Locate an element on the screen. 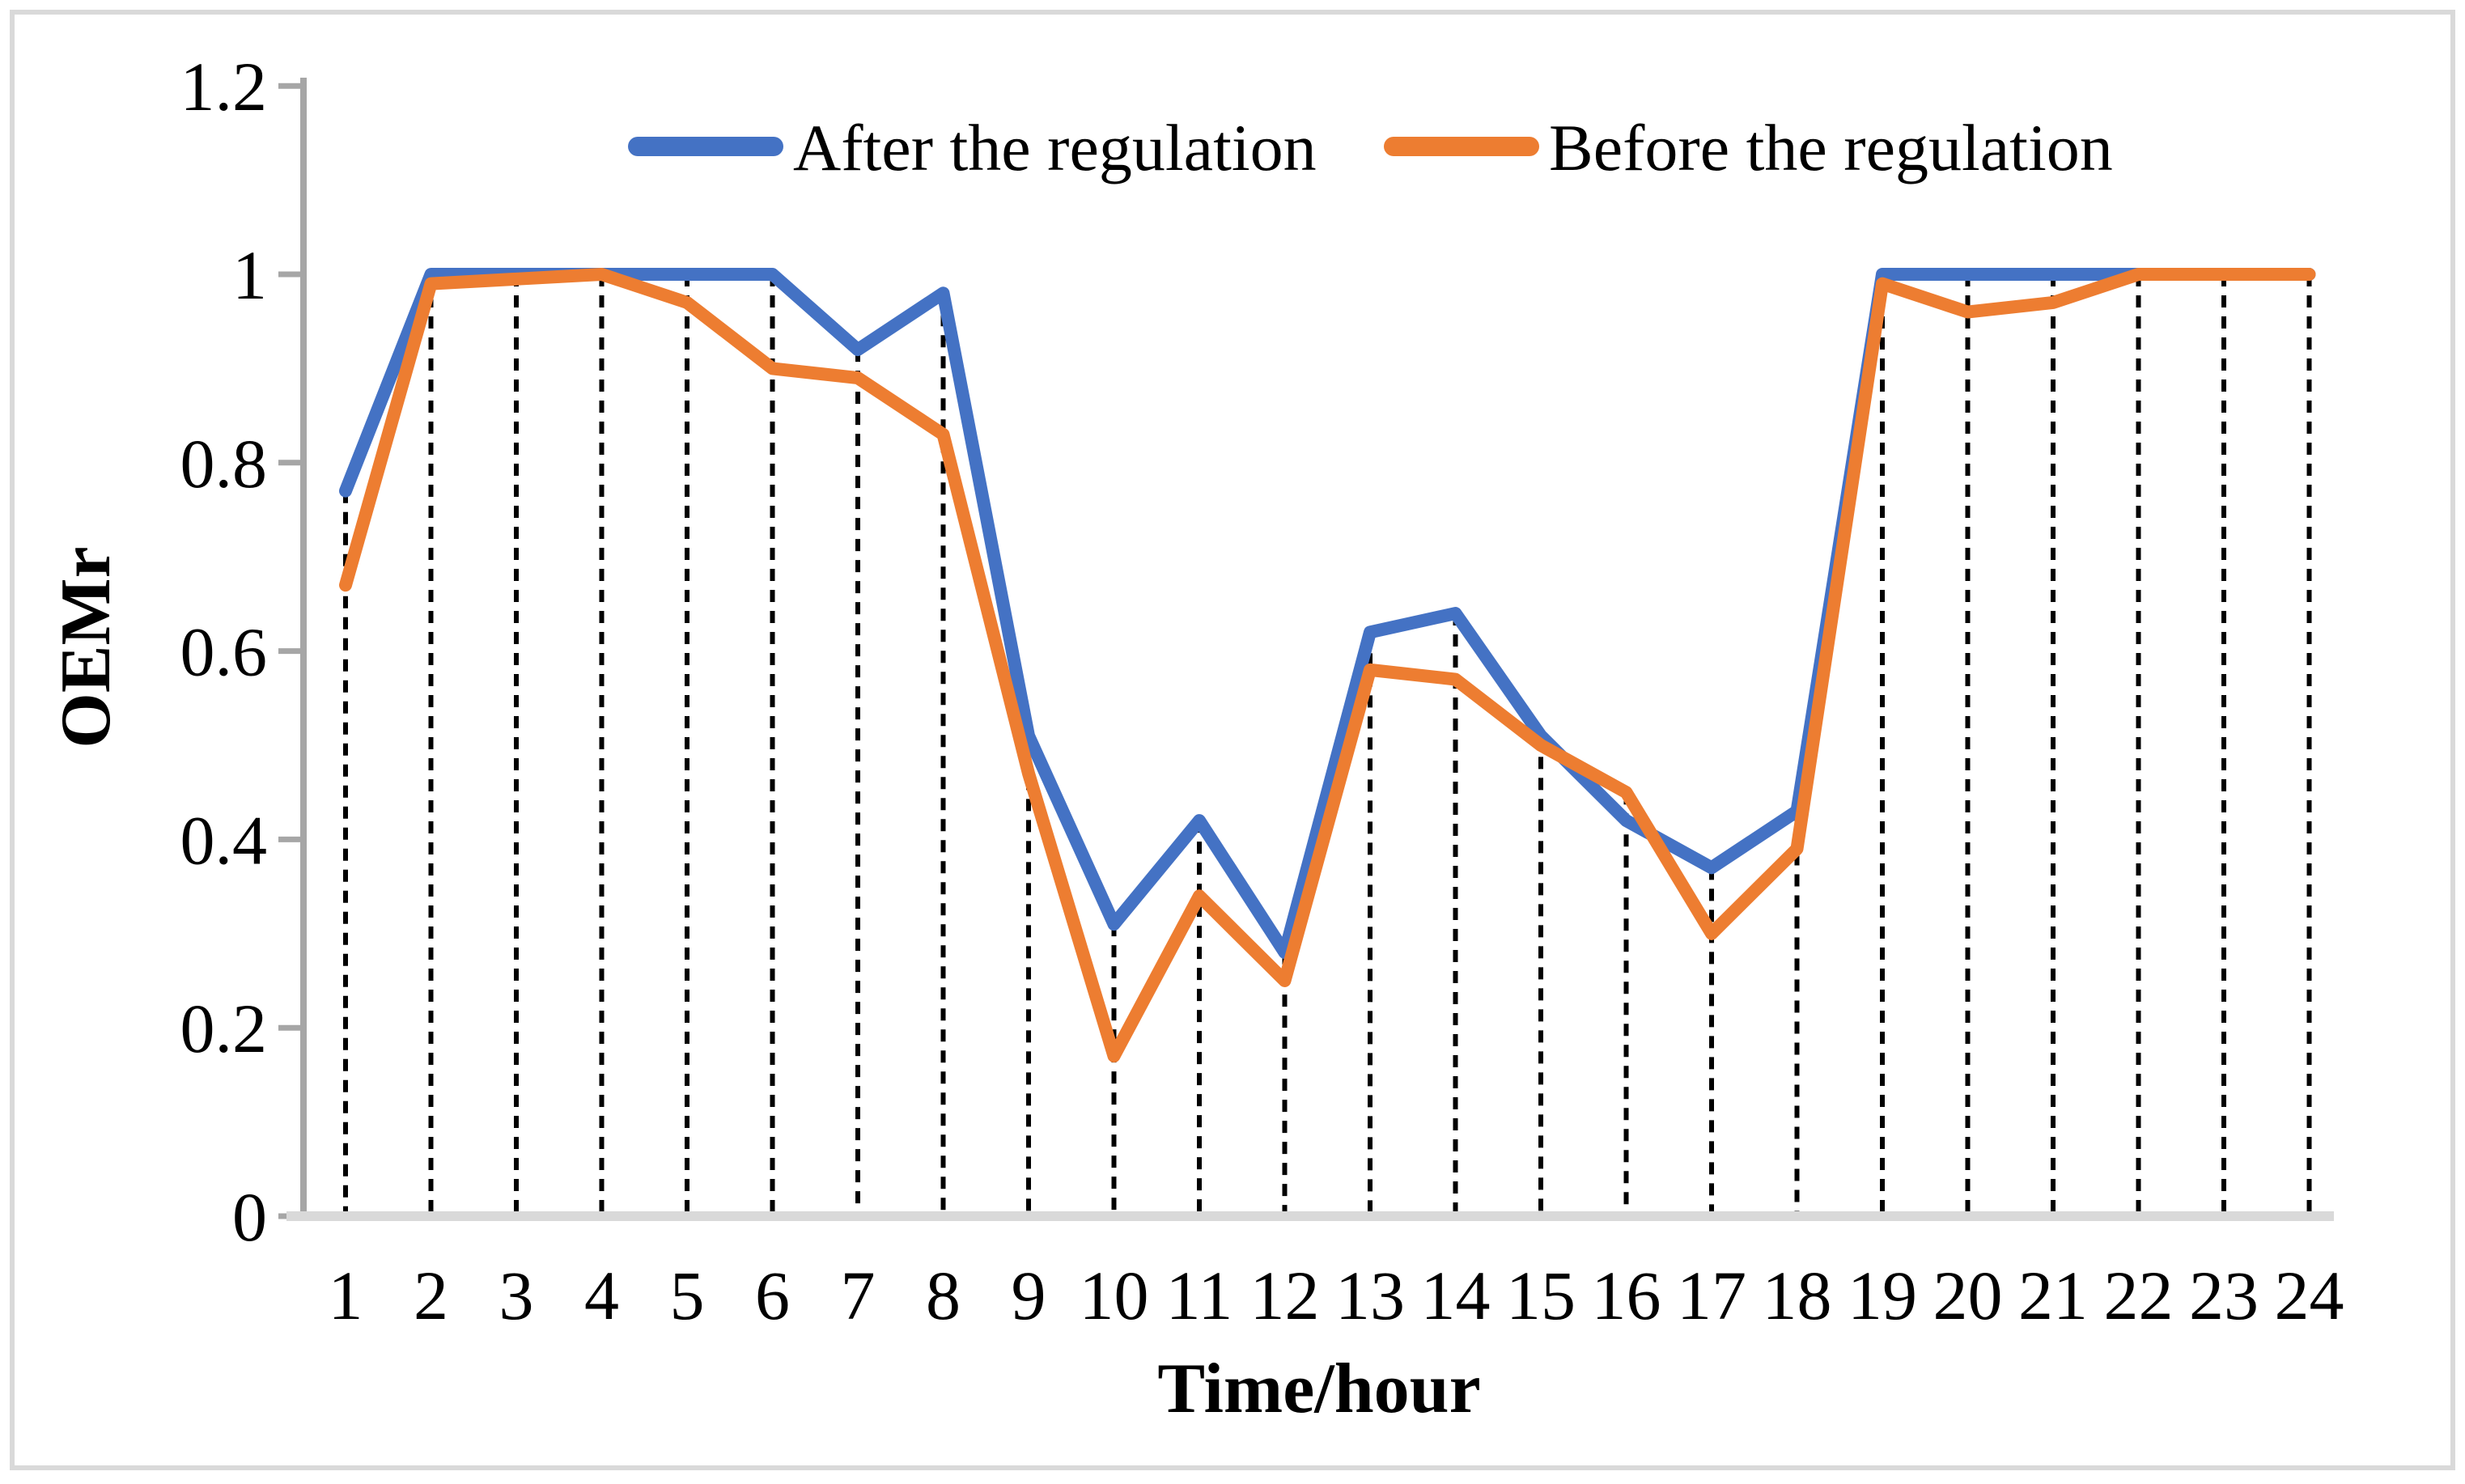 This screenshot has width=2465, height=1484. y-tick-label: 0.8 is located at coordinates (224, 464).